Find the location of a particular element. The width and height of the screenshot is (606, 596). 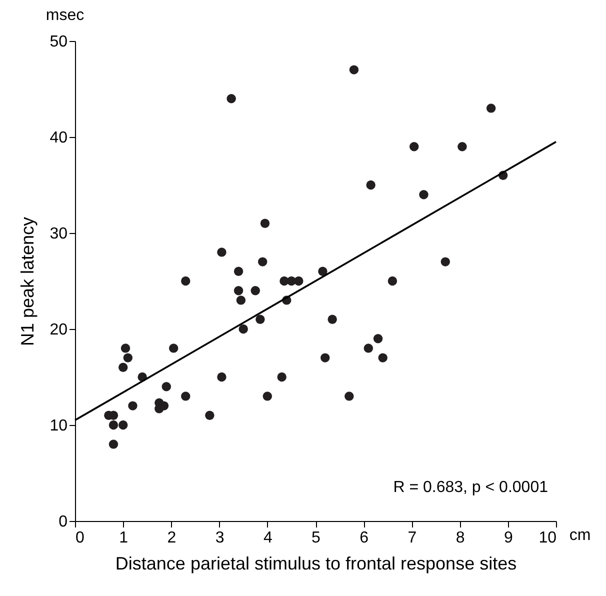

y-tick-label: 20 is located at coordinates (59, 330).